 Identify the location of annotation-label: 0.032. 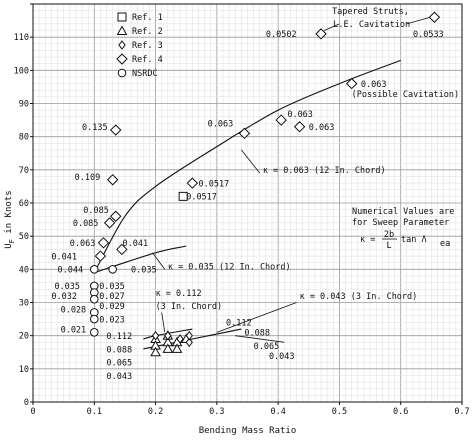
(64, 297).